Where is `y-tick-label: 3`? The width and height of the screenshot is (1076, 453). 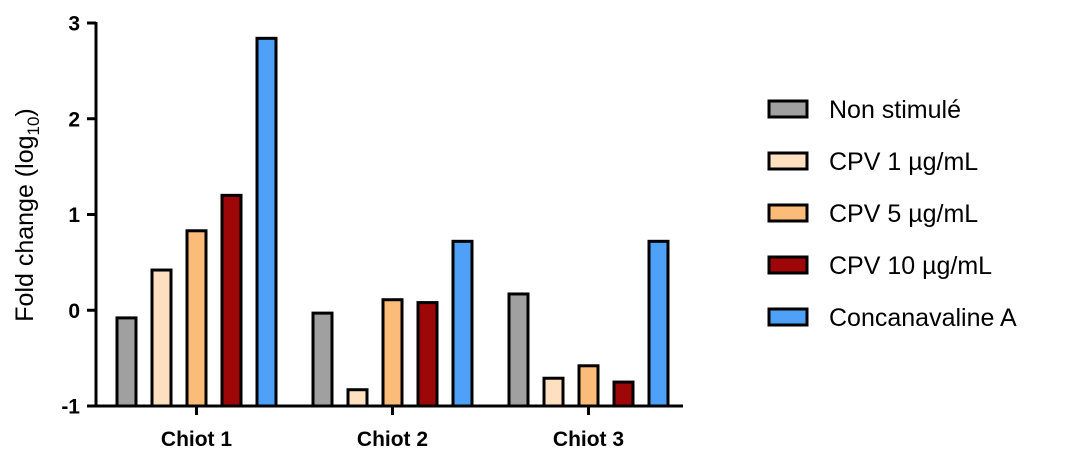 y-tick-label: 3 is located at coordinates (74, 24).